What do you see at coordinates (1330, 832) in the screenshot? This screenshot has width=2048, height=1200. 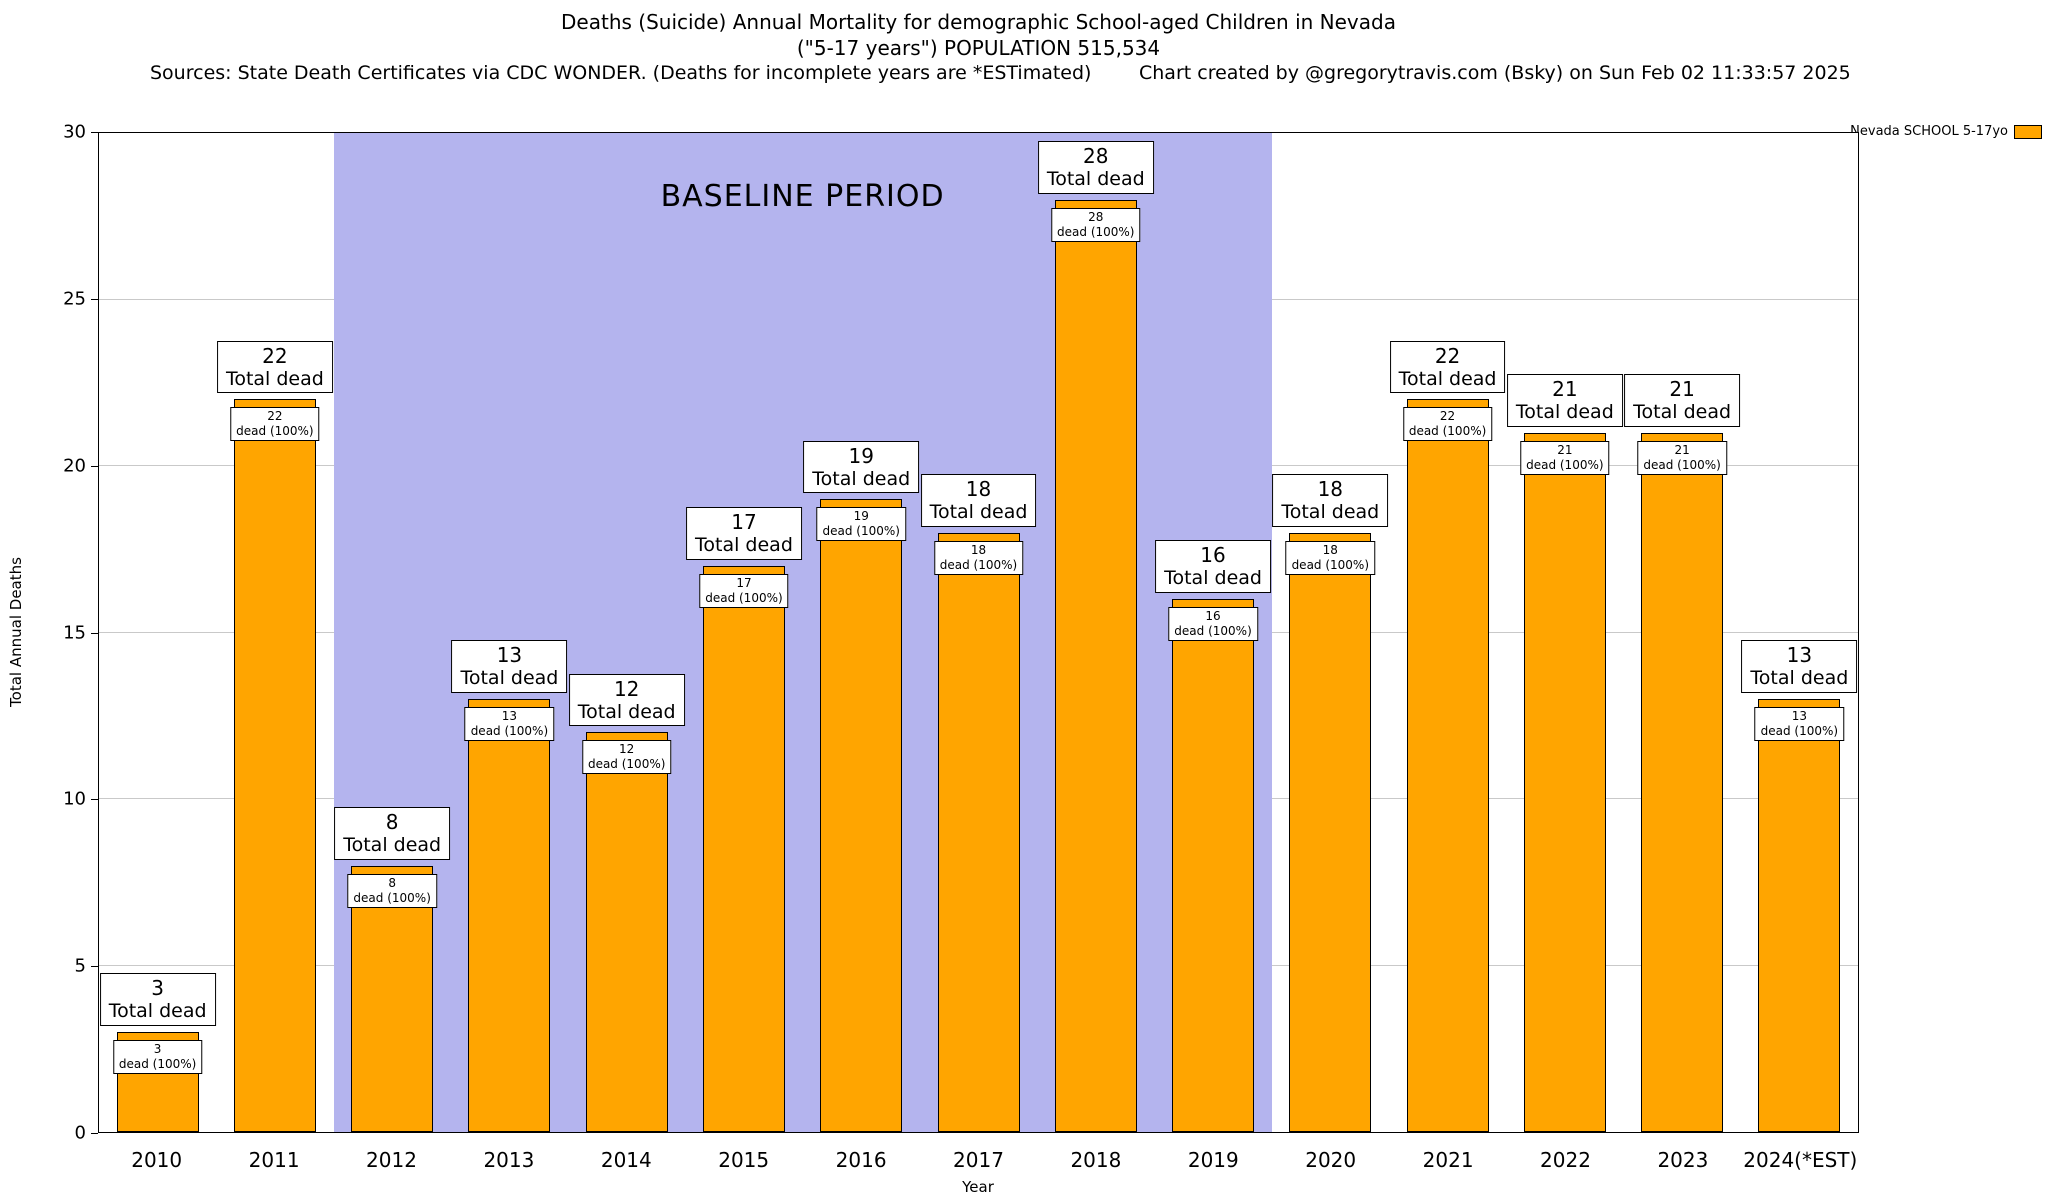 I see `bar-2020` at bounding box center [1330, 832].